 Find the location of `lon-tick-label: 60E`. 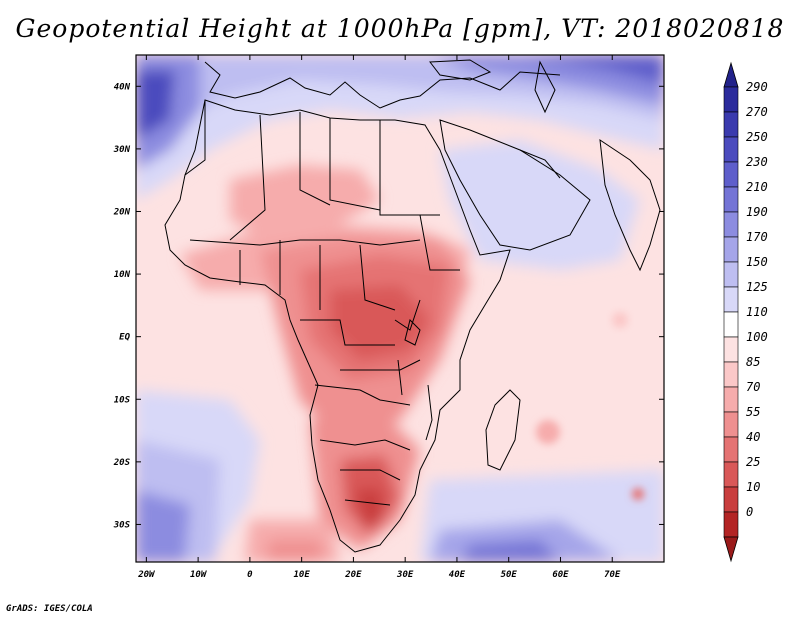

lon-tick-label: 60E is located at coordinates (560, 575).